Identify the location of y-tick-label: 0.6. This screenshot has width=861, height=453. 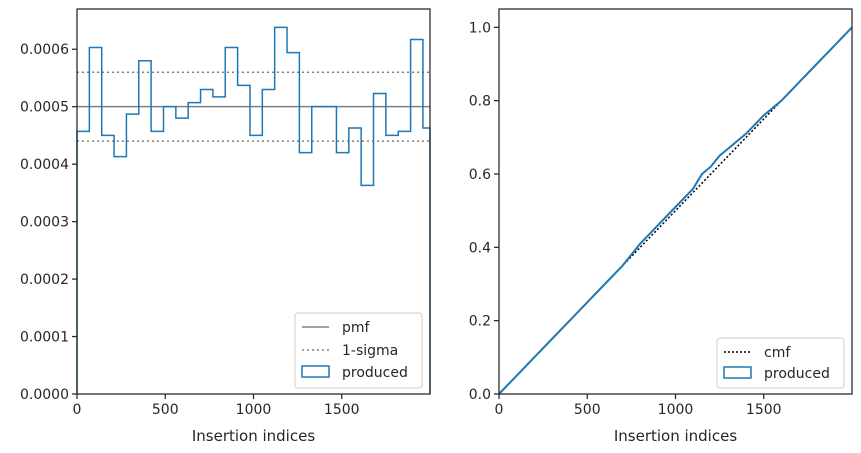
(480, 175).